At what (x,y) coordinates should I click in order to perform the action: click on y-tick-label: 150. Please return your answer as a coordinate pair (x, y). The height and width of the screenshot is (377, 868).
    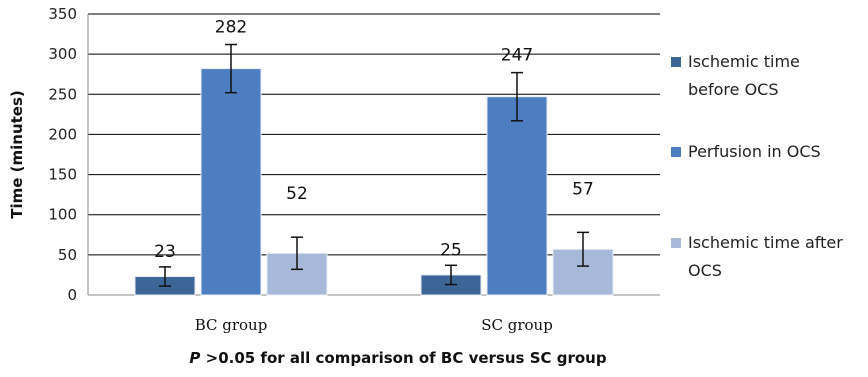
    Looking at the image, I should click on (62, 175).